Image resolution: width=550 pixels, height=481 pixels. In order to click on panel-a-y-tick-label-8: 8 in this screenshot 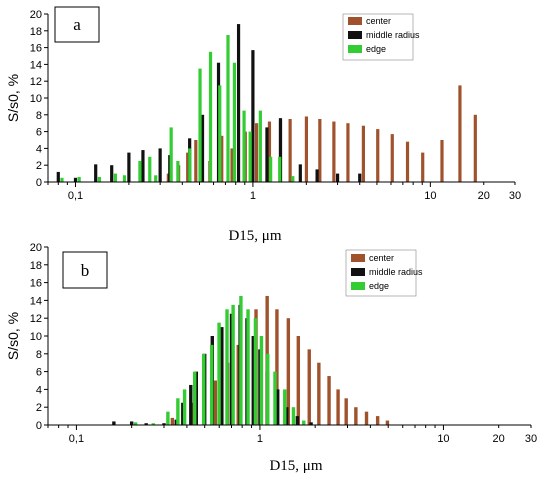, I will do `click(39, 116)`.